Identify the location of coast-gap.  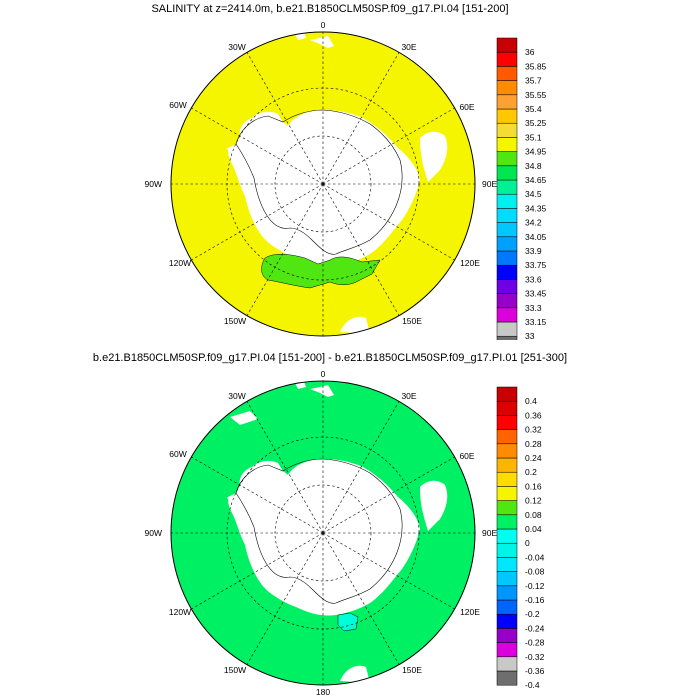
(323, 188).